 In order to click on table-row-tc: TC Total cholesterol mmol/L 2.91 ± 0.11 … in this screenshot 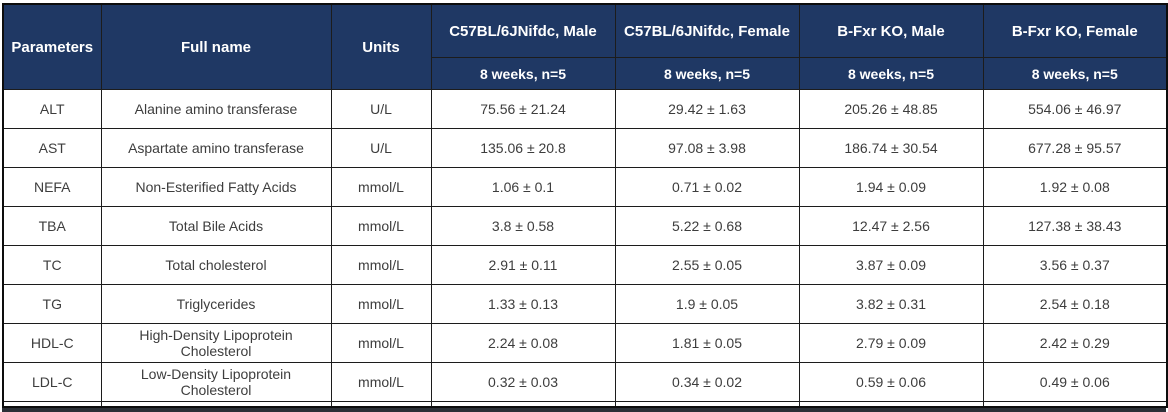, I will do `click(585, 265)`.